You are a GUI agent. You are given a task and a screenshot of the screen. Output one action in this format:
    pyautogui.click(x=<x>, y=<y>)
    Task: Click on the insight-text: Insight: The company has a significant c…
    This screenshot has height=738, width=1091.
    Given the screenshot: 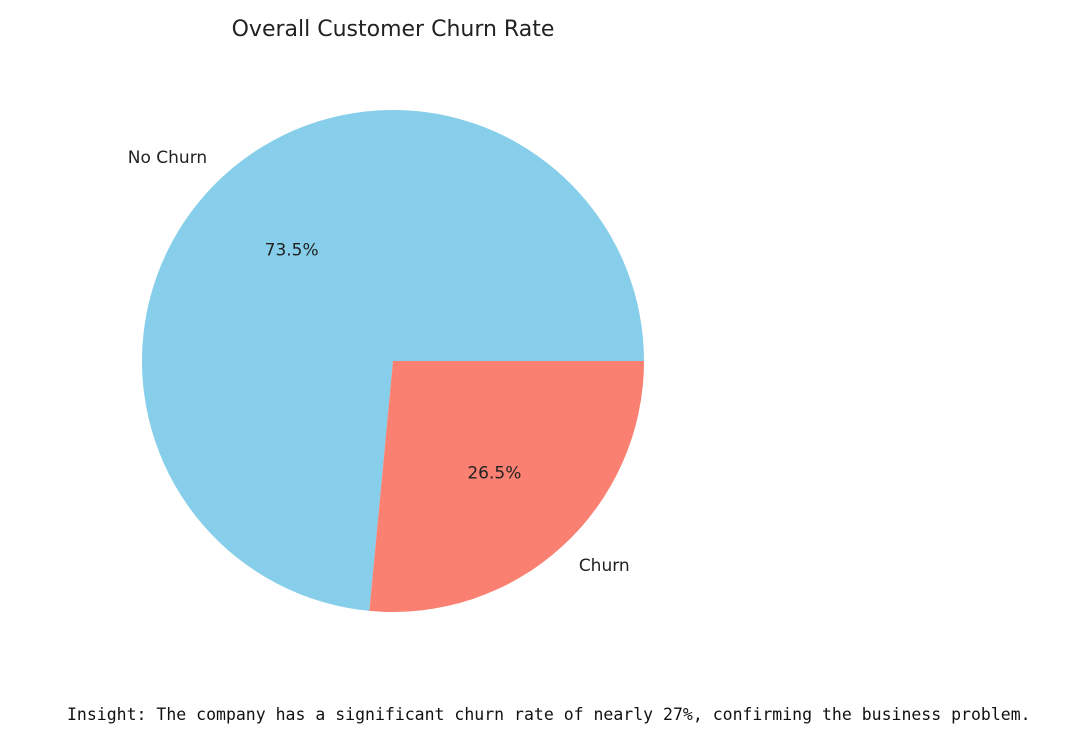 What is the action you would take?
    pyautogui.click(x=549, y=714)
    